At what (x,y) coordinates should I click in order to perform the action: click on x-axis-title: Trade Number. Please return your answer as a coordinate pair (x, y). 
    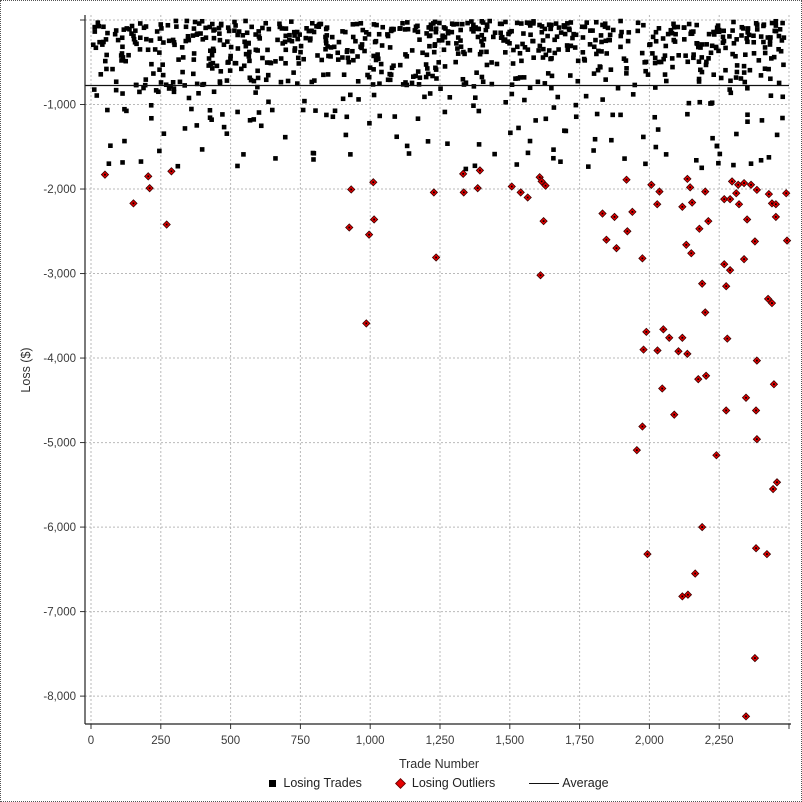
    Looking at the image, I should click on (439, 764).